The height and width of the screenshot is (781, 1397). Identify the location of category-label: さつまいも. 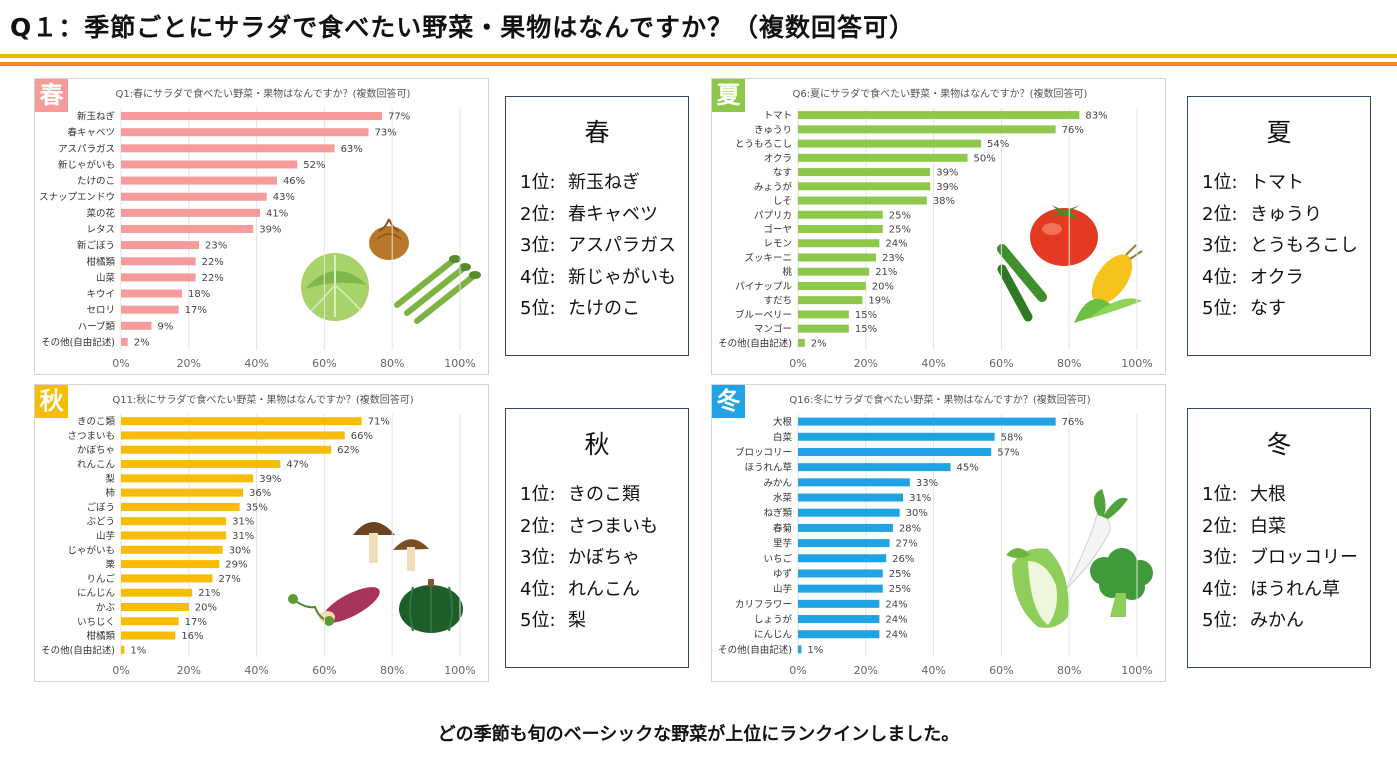
(91, 436).